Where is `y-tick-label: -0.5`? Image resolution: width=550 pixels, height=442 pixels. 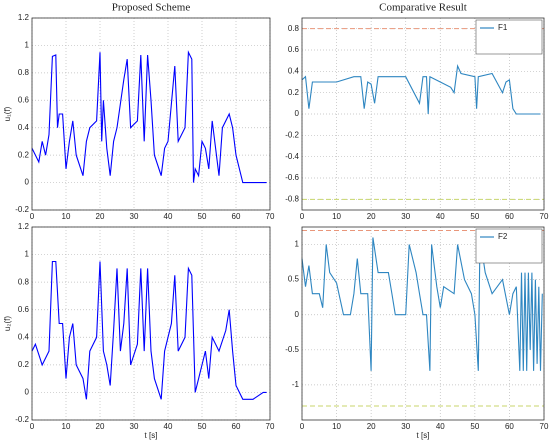
y-tick-label: -0.5 is located at coordinates (292, 349).